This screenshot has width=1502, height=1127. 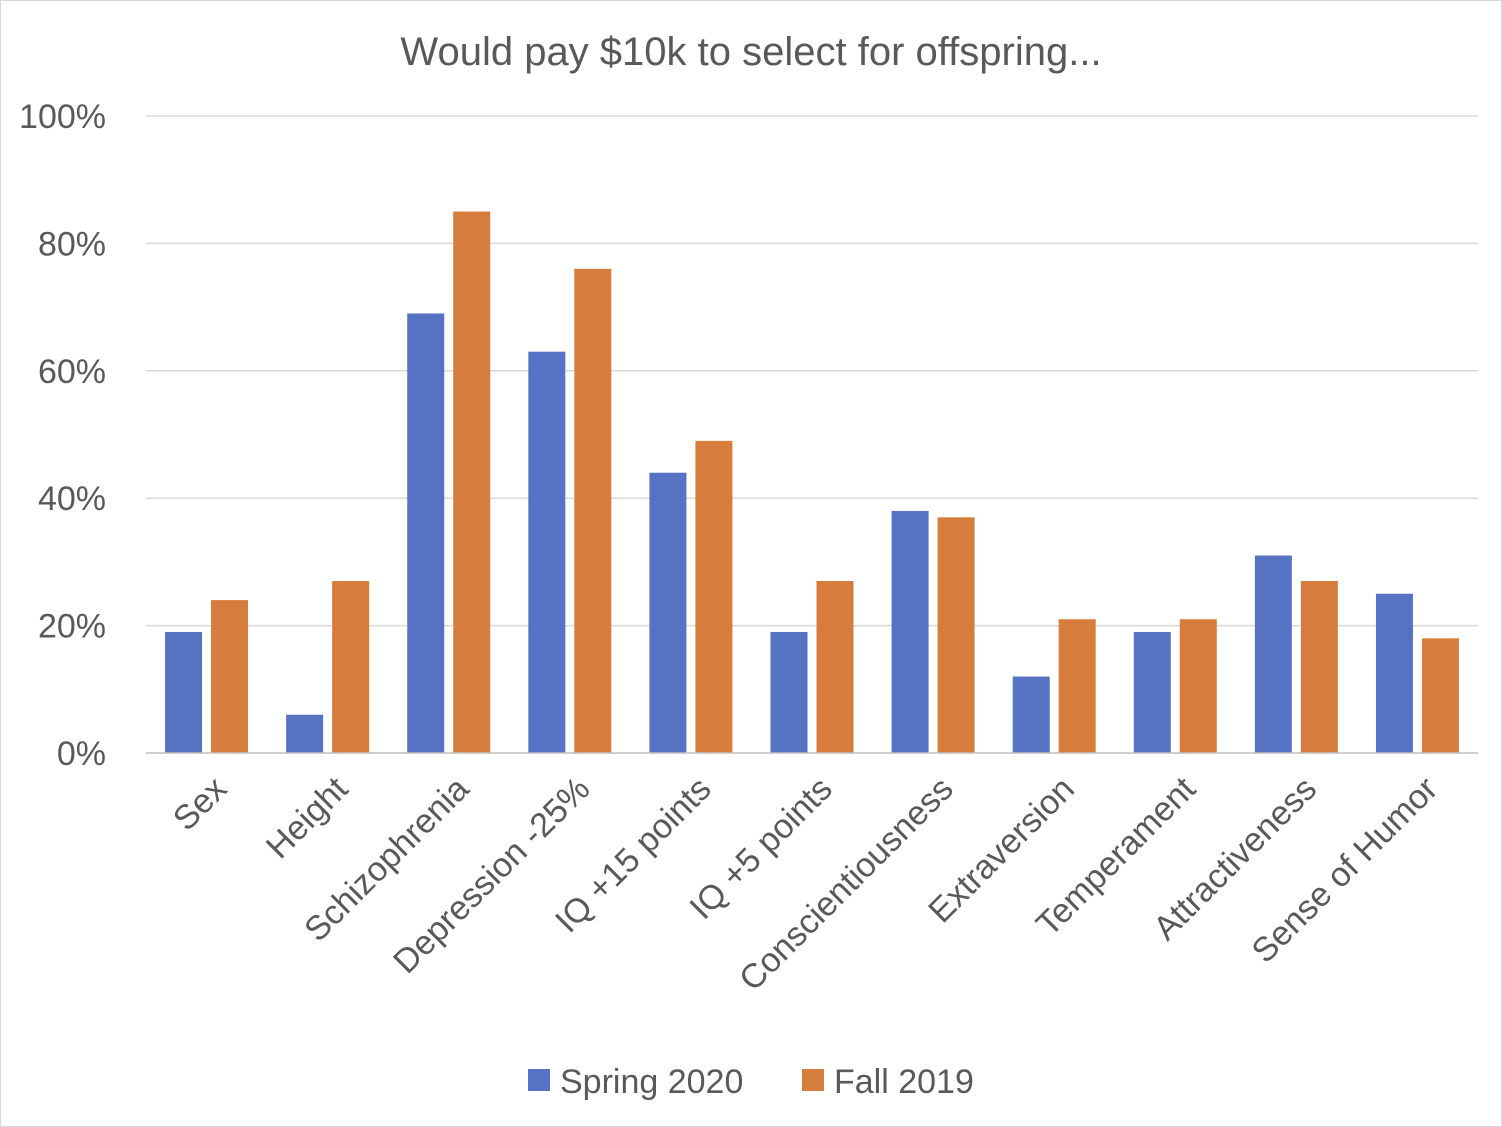 What do you see at coordinates (62, 117) in the screenshot?
I see `y-tick-label: 100%` at bounding box center [62, 117].